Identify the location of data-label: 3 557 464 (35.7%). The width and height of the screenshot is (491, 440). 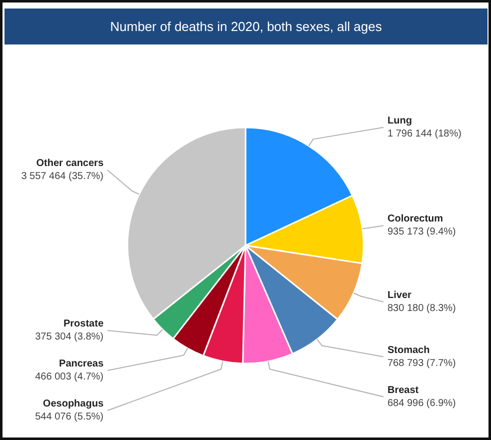
(62, 176).